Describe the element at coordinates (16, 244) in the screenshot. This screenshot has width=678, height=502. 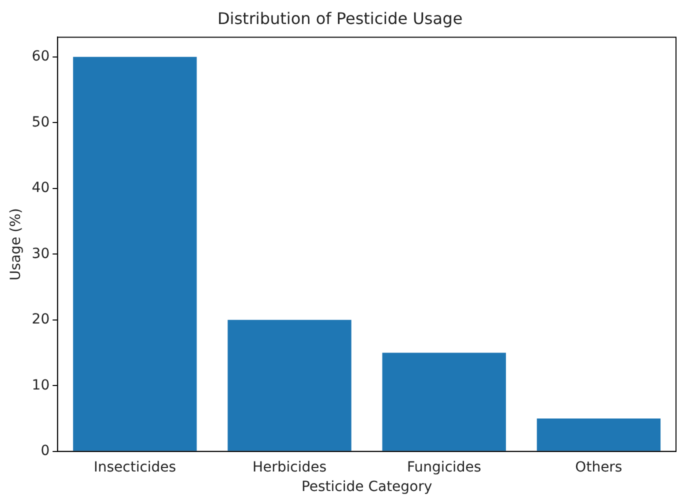
I see `y-axis-title: Usage (%)` at that location.